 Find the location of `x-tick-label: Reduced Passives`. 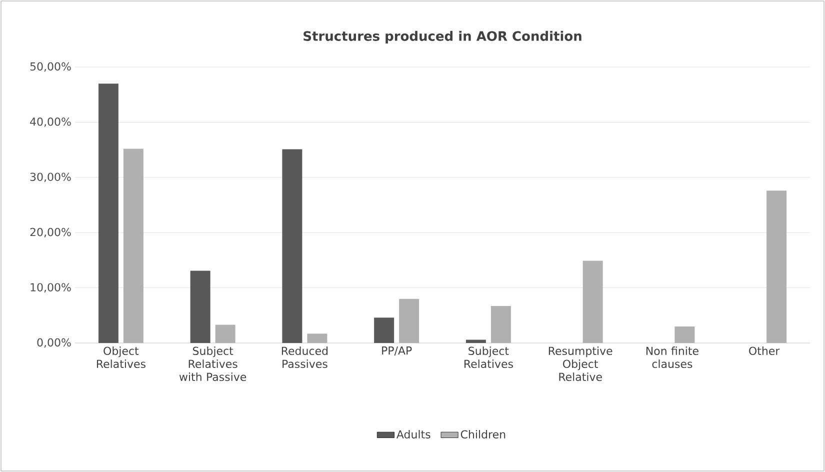

x-tick-label: Reduced Passives is located at coordinates (305, 357).